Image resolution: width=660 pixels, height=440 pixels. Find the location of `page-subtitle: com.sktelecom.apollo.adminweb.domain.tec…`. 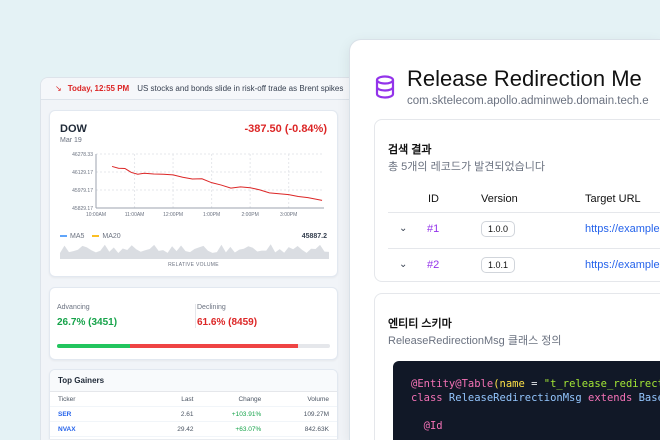

page-subtitle: com.sktelecom.apollo.adminweb.domain.tec… is located at coordinates (528, 101).